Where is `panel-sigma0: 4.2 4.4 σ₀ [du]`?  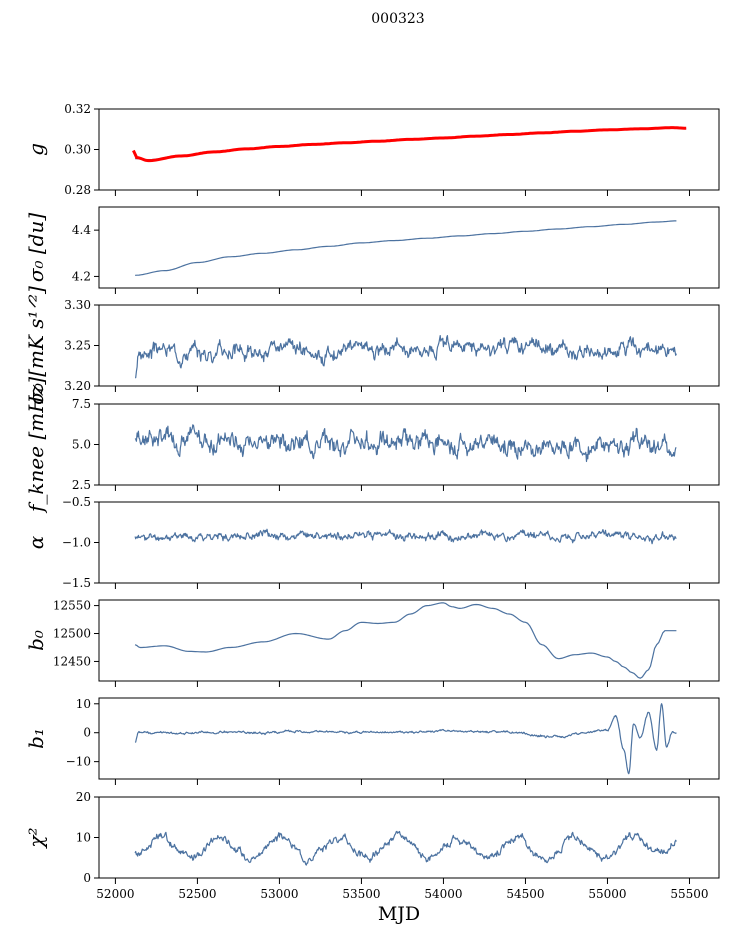
panel-sigma0: 4.2 4.4 σ₀ [du] is located at coordinates (372, 250).